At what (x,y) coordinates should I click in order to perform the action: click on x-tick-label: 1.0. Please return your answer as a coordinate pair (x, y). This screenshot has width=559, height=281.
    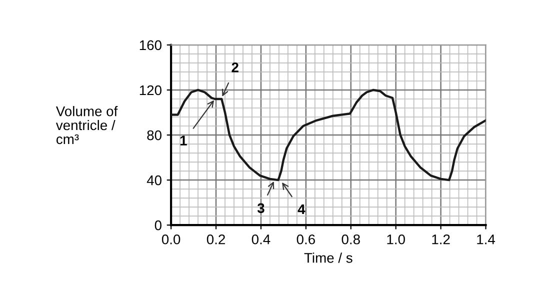
    Looking at the image, I should click on (396, 239).